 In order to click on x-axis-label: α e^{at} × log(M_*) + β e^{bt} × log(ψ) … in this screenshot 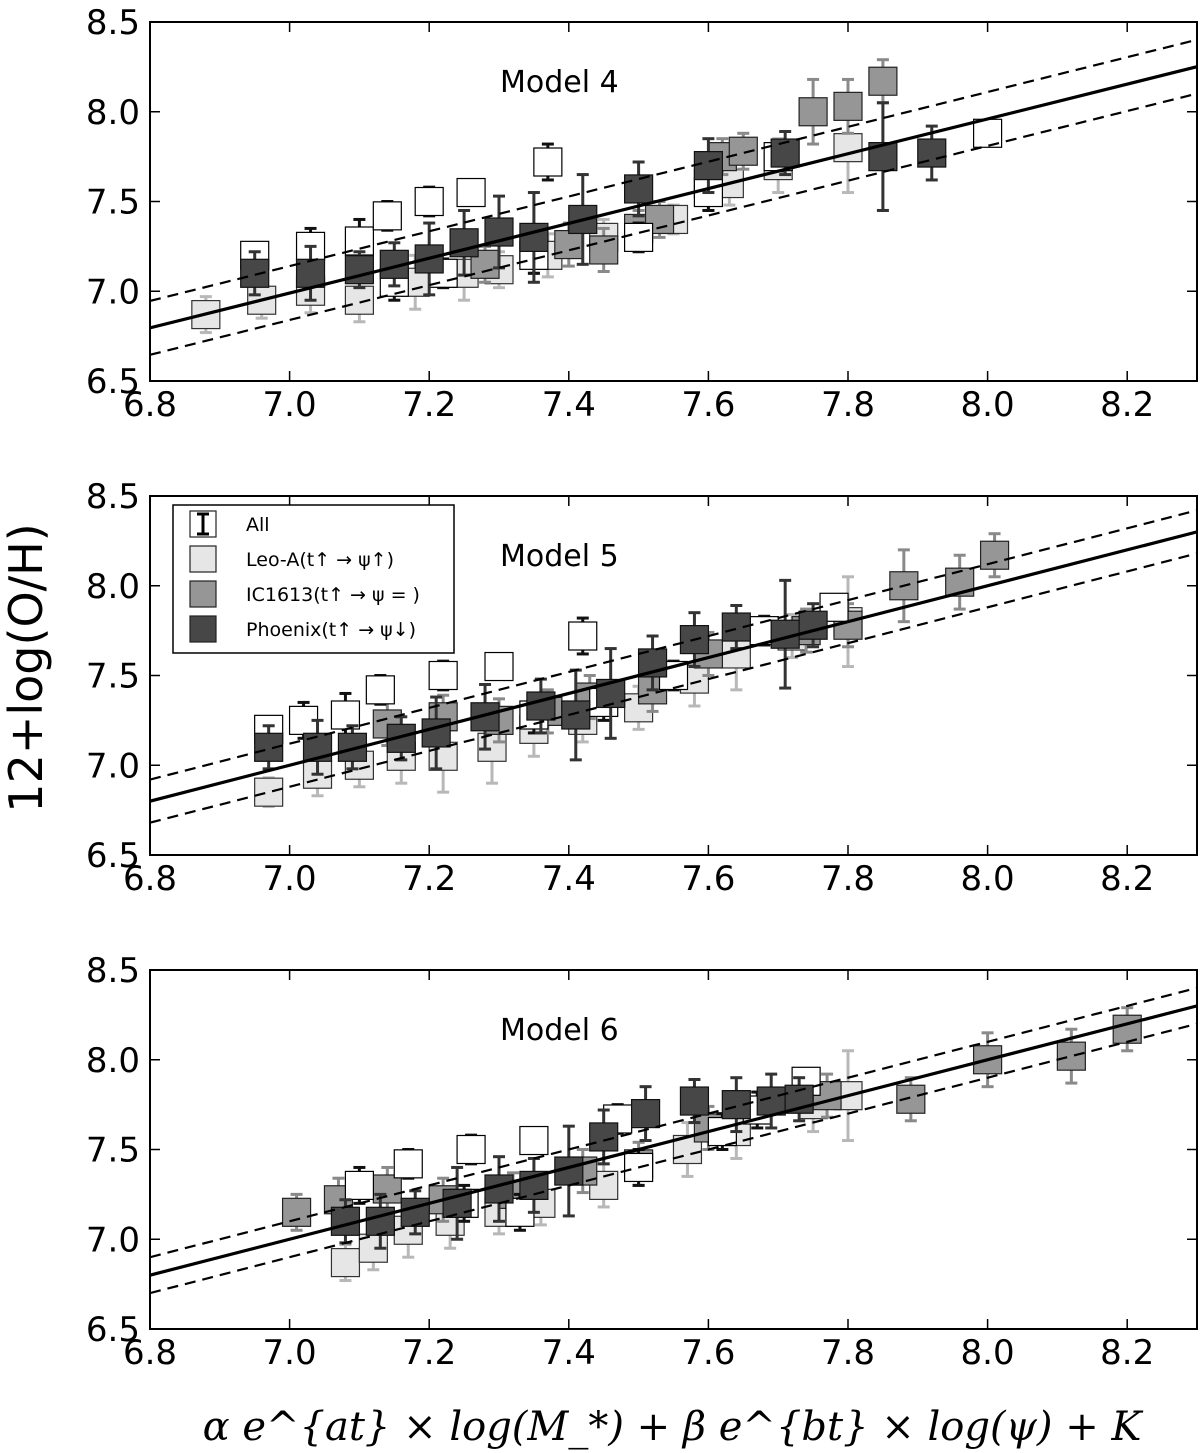, I will do `click(673, 1427)`.